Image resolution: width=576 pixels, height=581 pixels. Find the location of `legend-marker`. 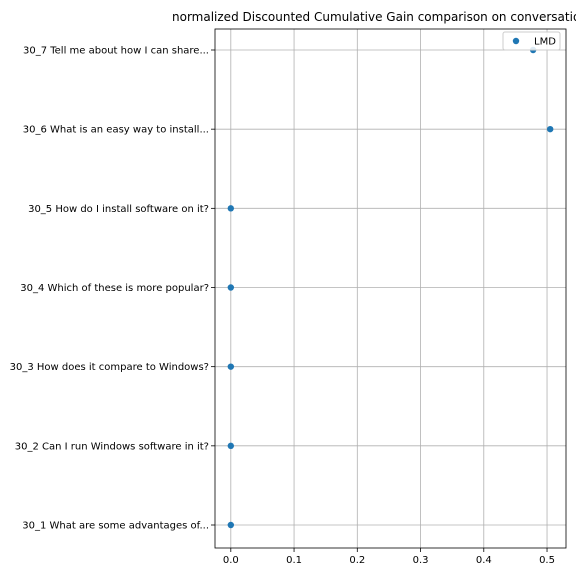

legend-marker is located at coordinates (516, 41).